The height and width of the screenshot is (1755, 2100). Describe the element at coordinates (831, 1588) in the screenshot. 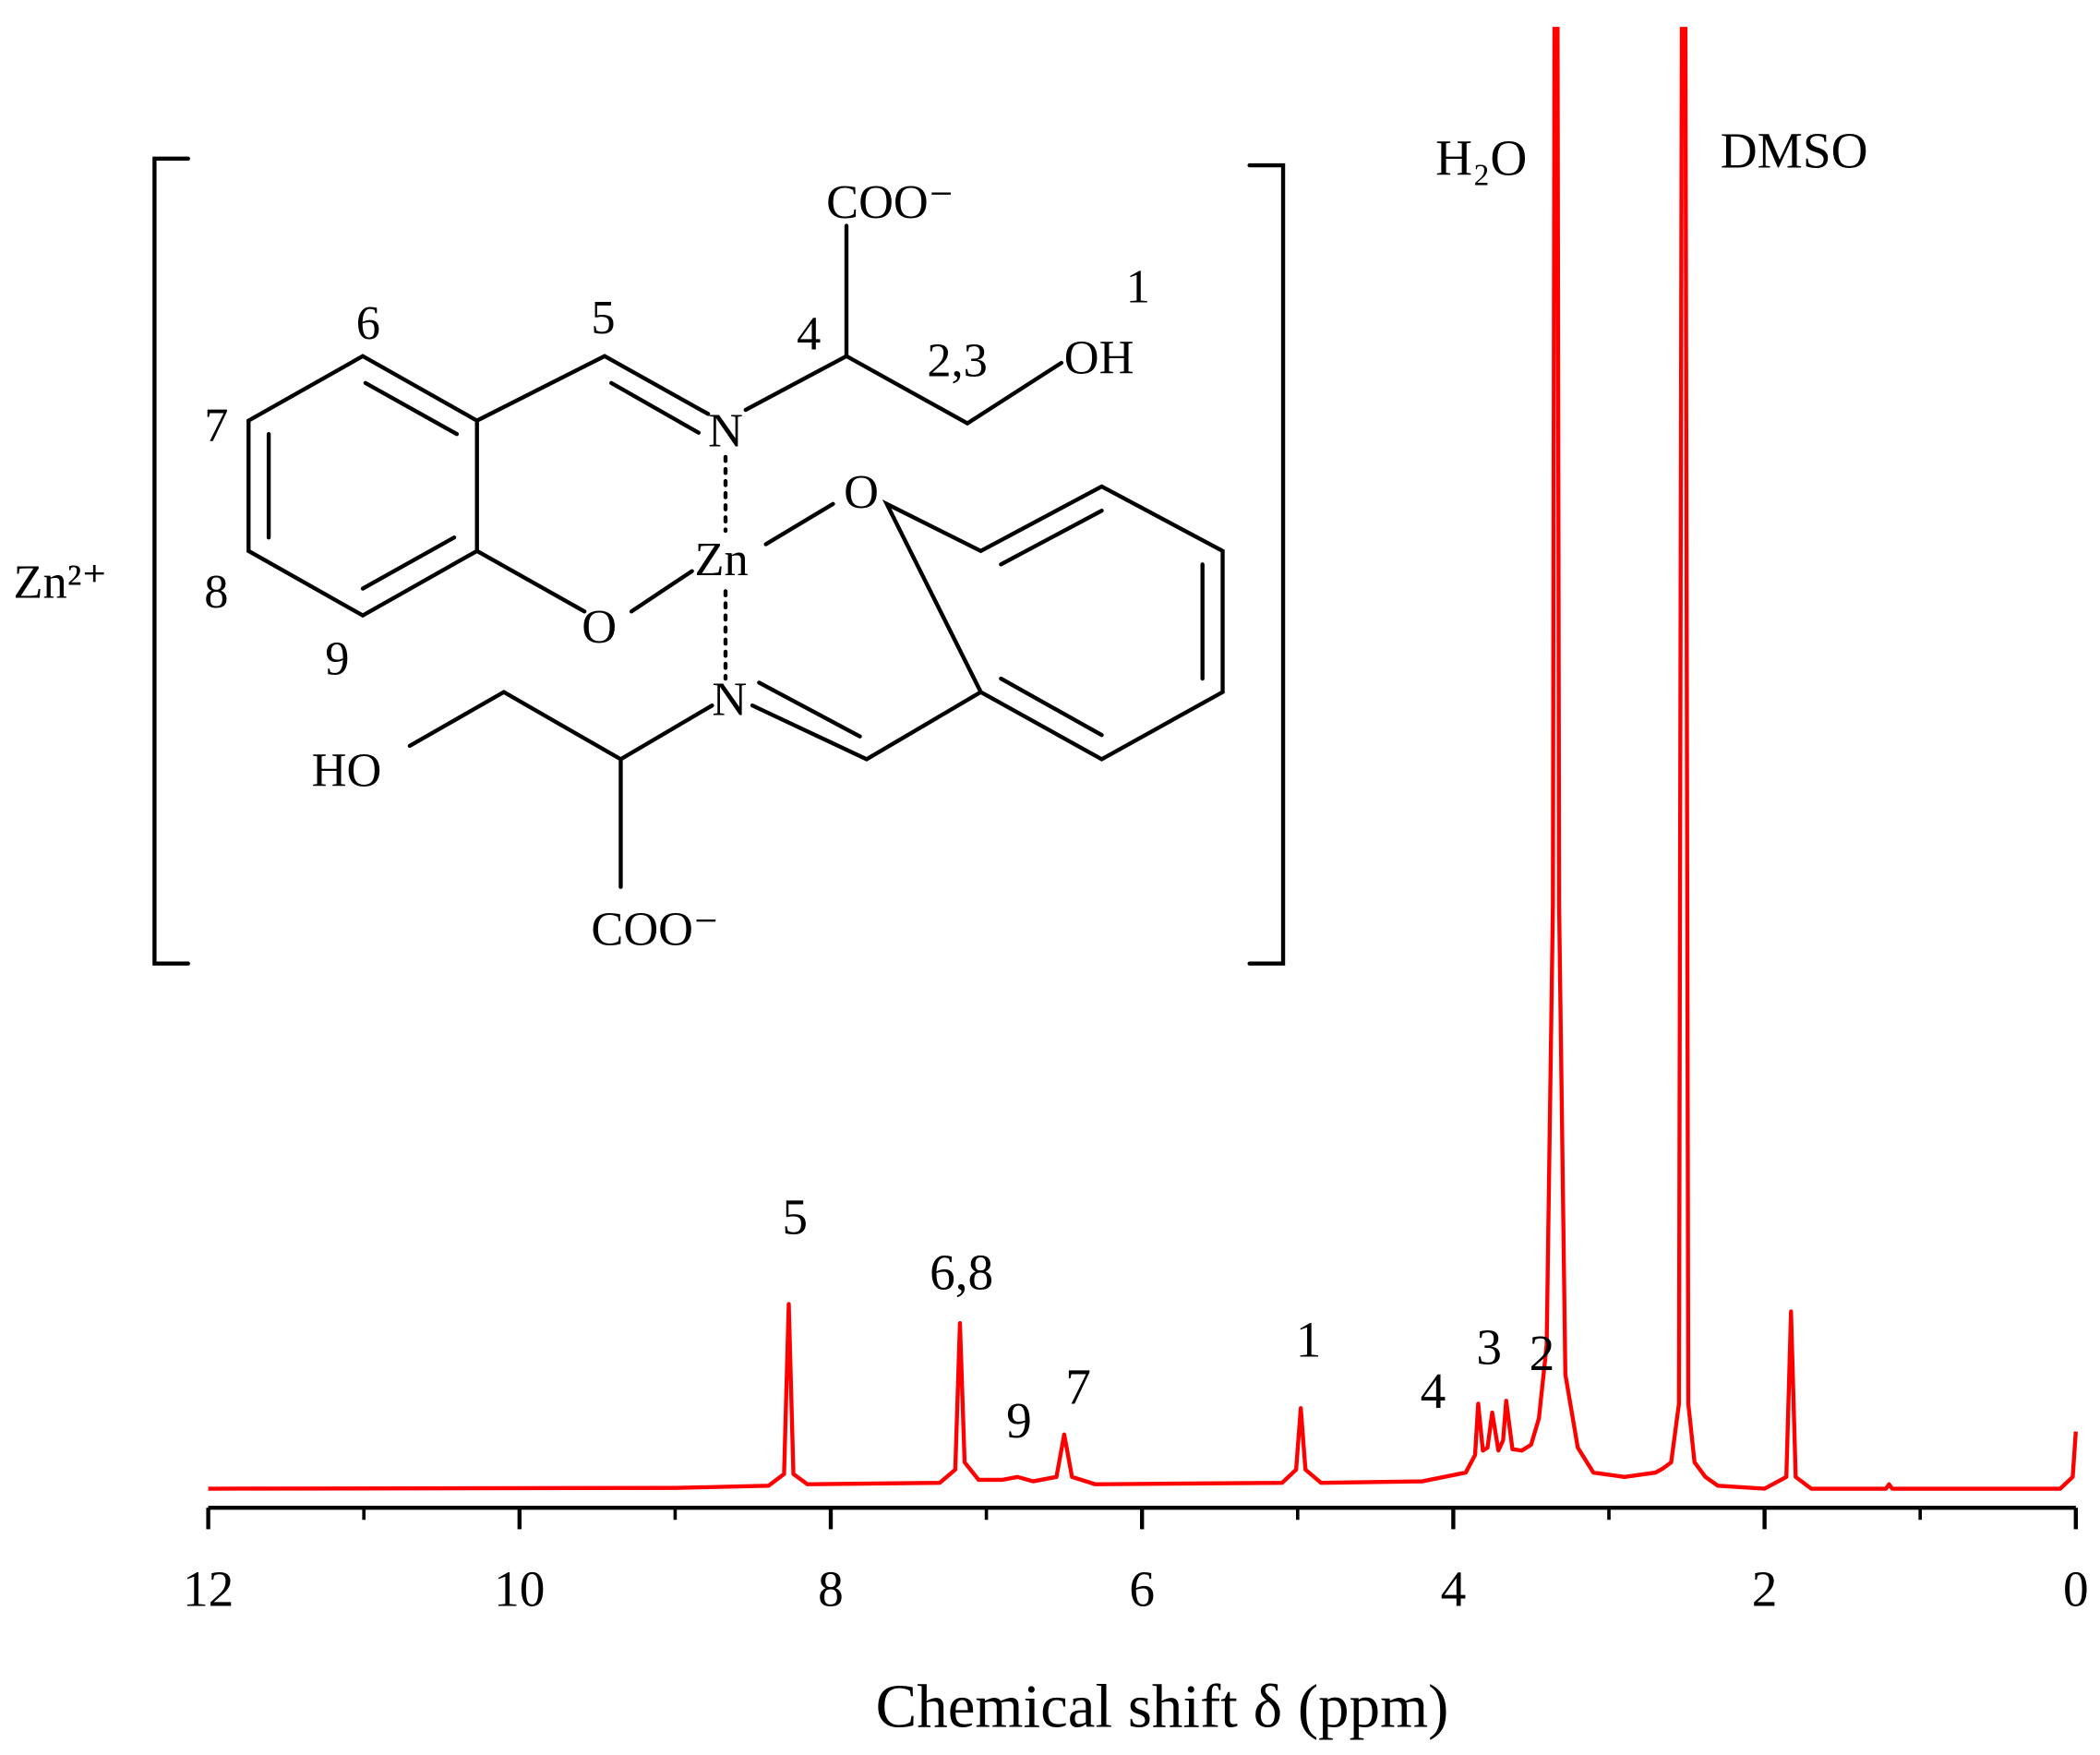

I see `x-tick-label: 8` at that location.